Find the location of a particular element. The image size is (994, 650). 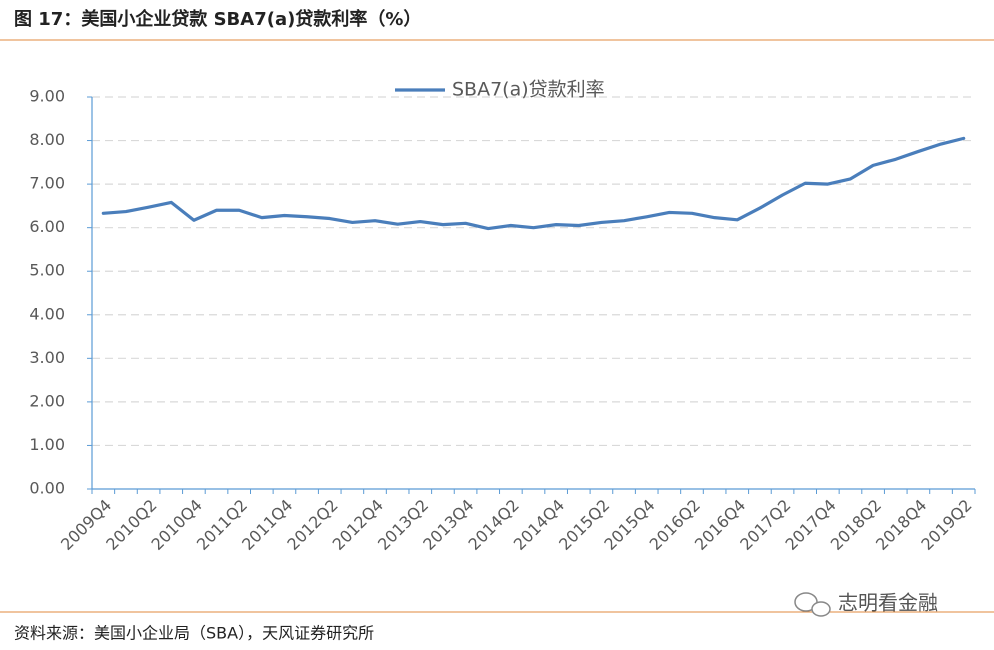

y-tick-label: 1.00 is located at coordinates (47, 444).